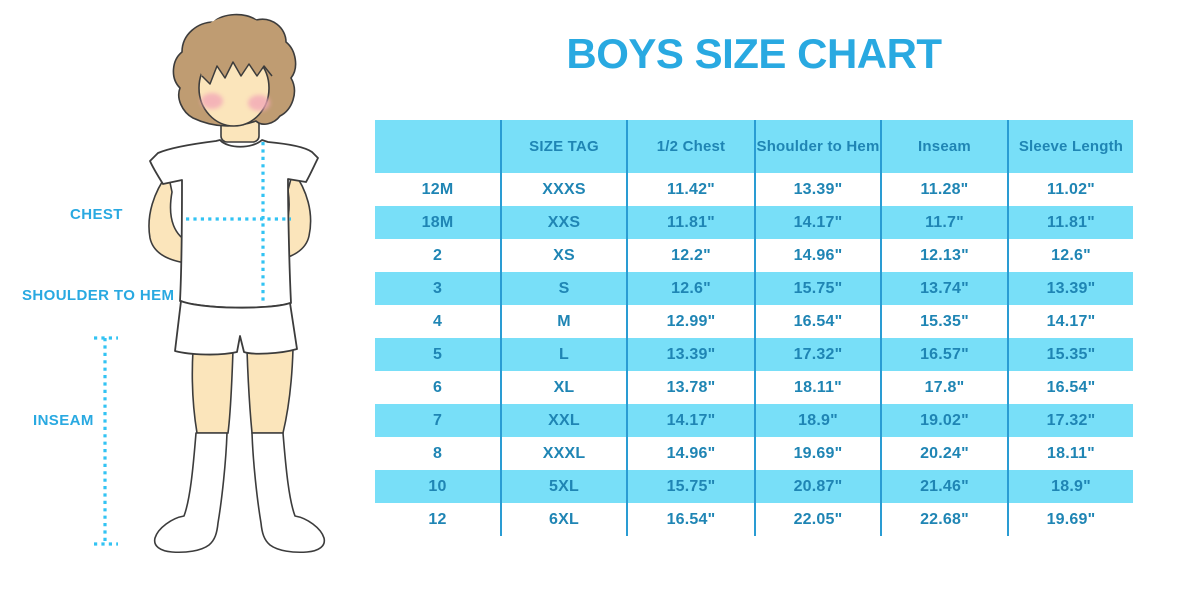 Image resolution: width=1200 pixels, height=600 pixels. I want to click on column-header: Inseam, so click(944, 146).